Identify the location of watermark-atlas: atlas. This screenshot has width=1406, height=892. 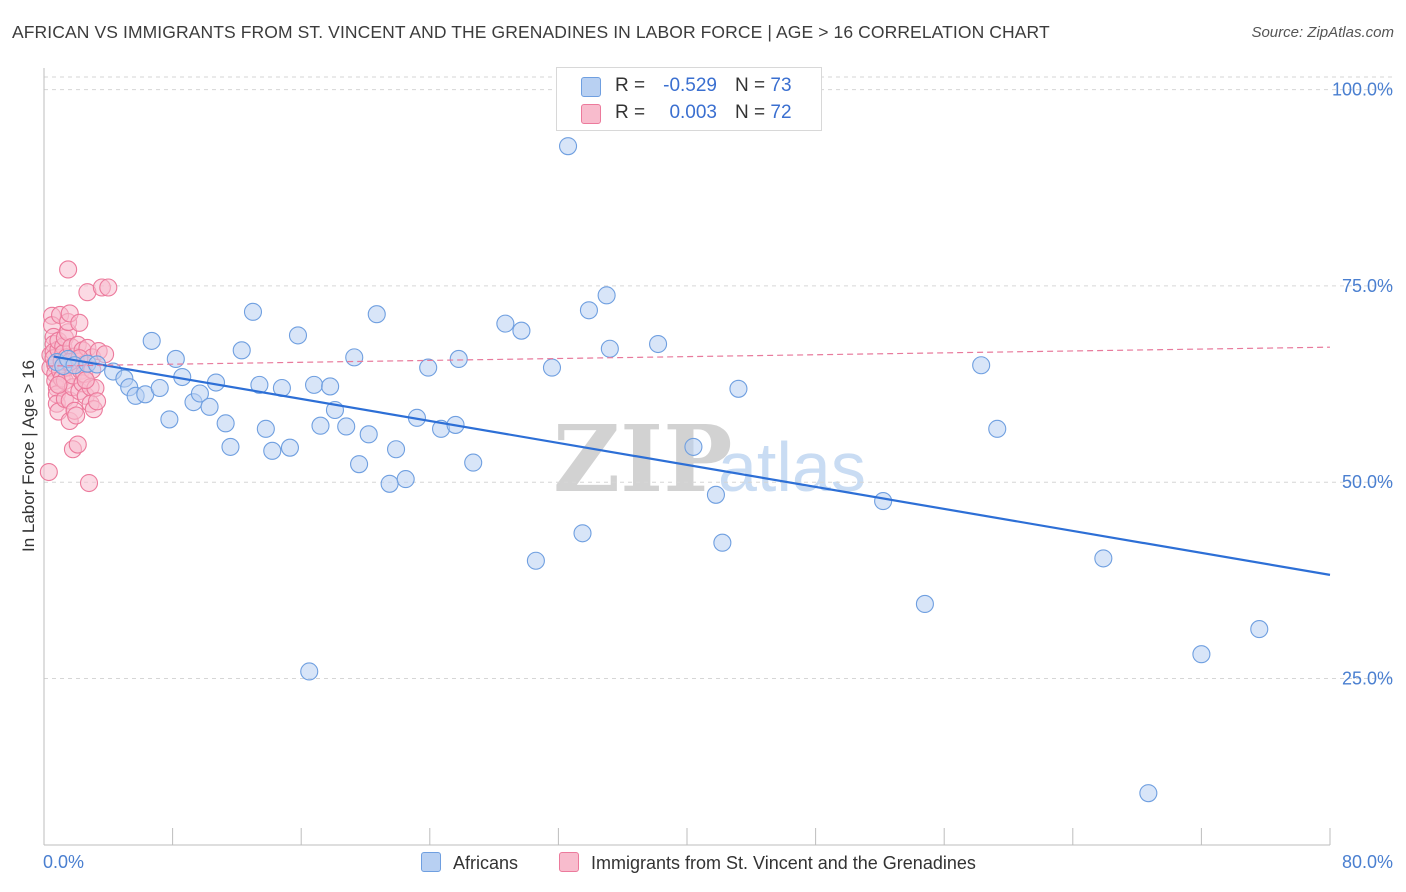
(792, 467).